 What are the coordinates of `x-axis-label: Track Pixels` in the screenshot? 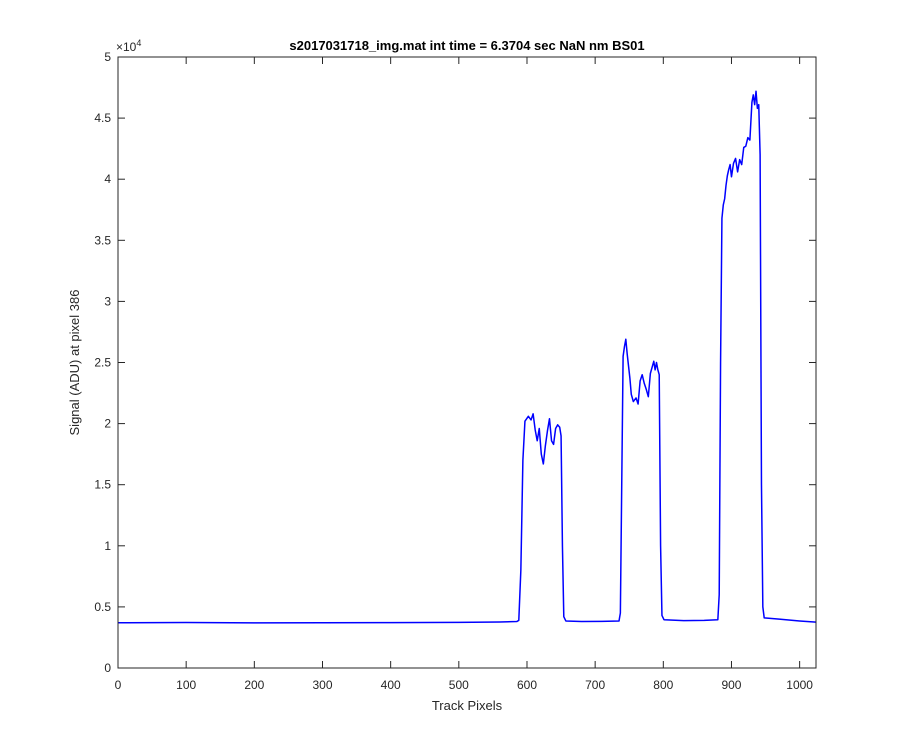 It's located at (467, 705).